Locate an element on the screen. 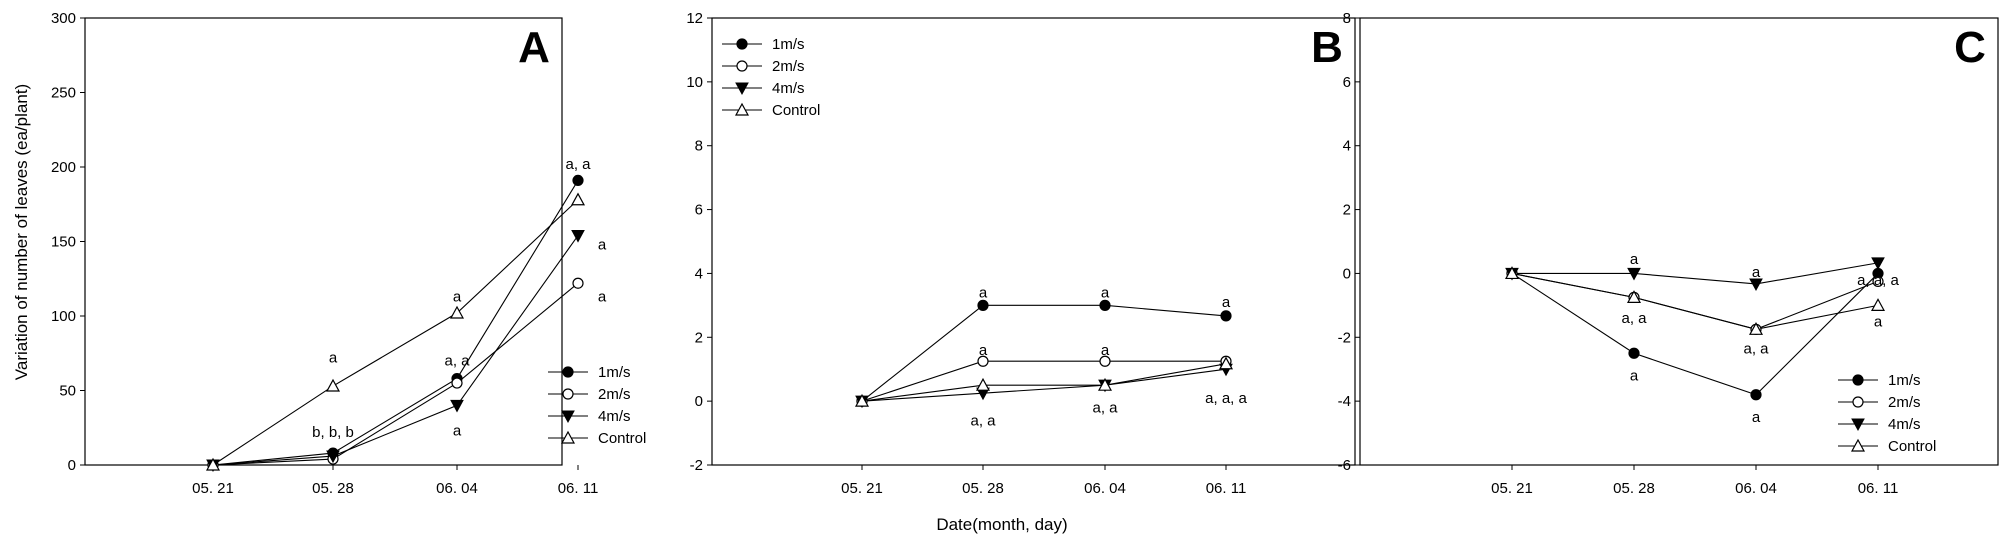 This screenshot has height=552, width=2005. y-tick-label: 12 is located at coordinates (694, 18).